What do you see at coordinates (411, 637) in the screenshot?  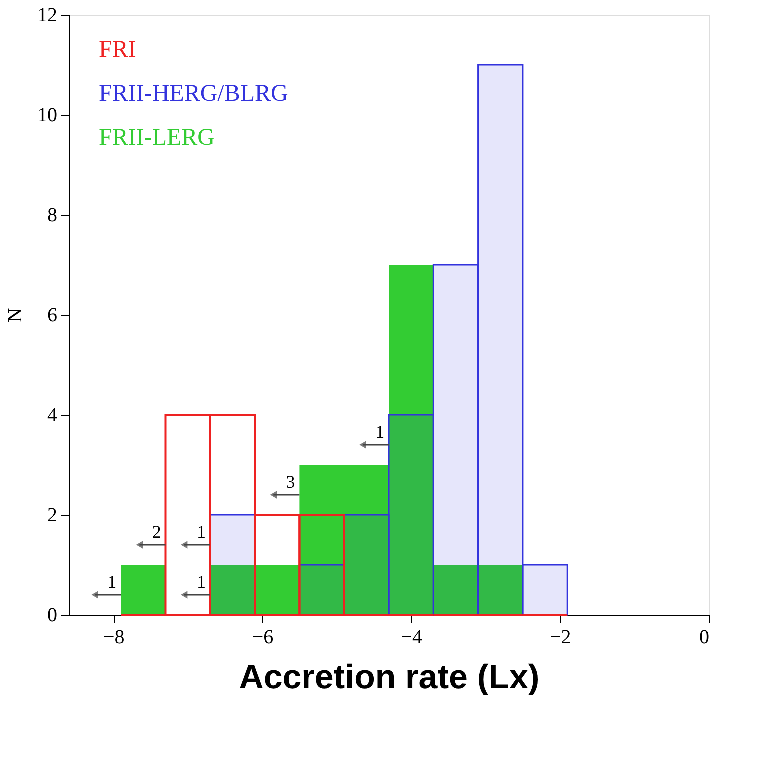 I see `x-tick-label: −4` at bounding box center [411, 637].